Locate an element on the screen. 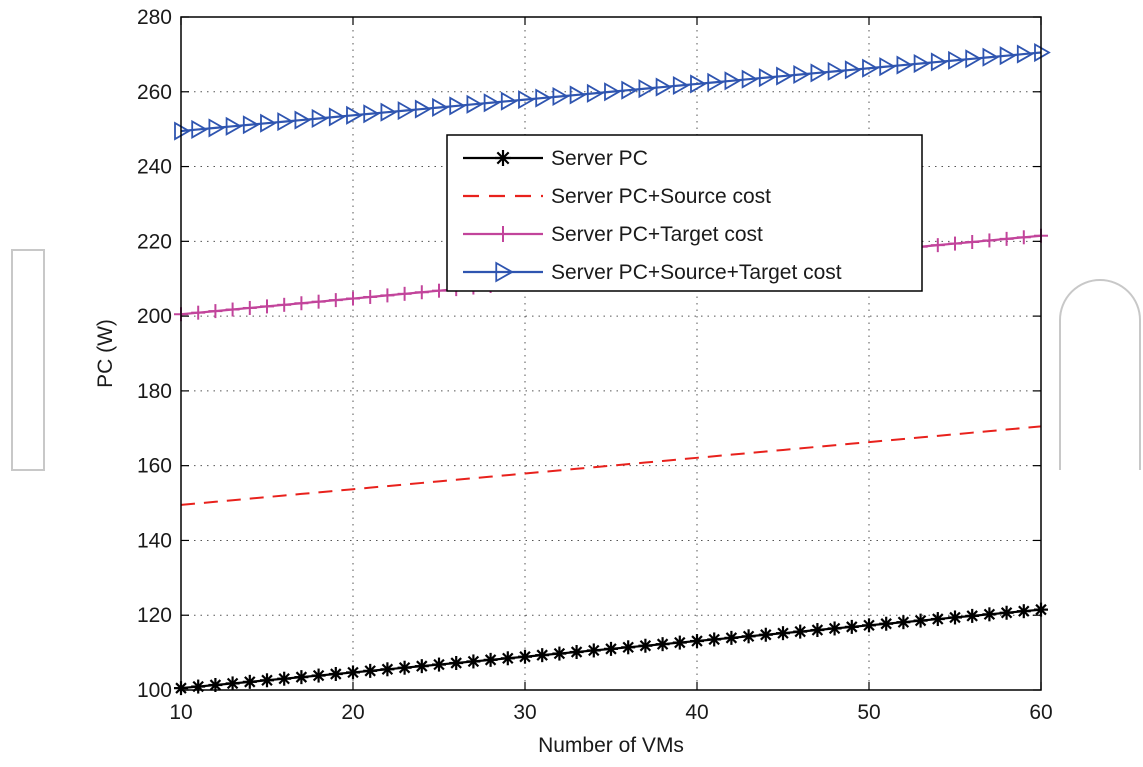  y-tick-label: 200 is located at coordinates (154, 316).